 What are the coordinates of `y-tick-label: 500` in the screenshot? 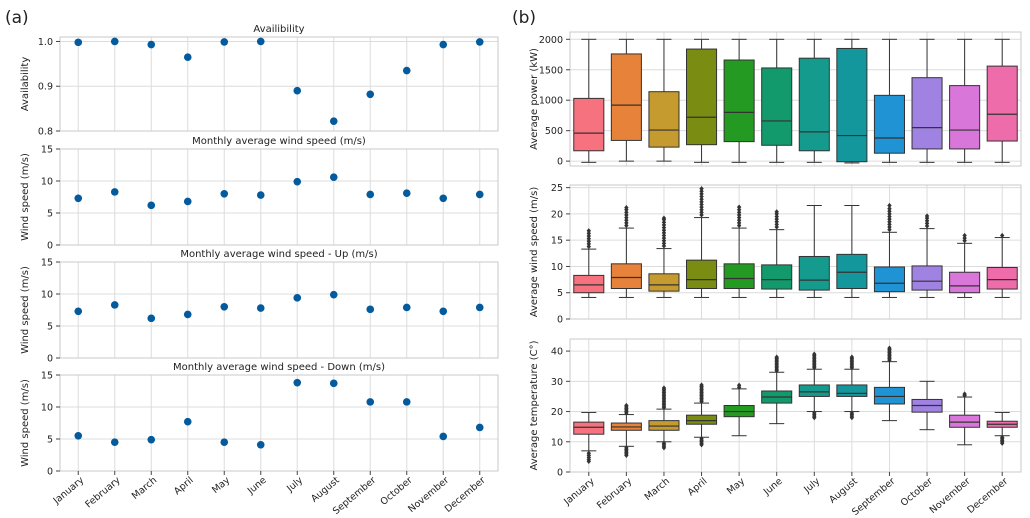 It's located at (554, 131).